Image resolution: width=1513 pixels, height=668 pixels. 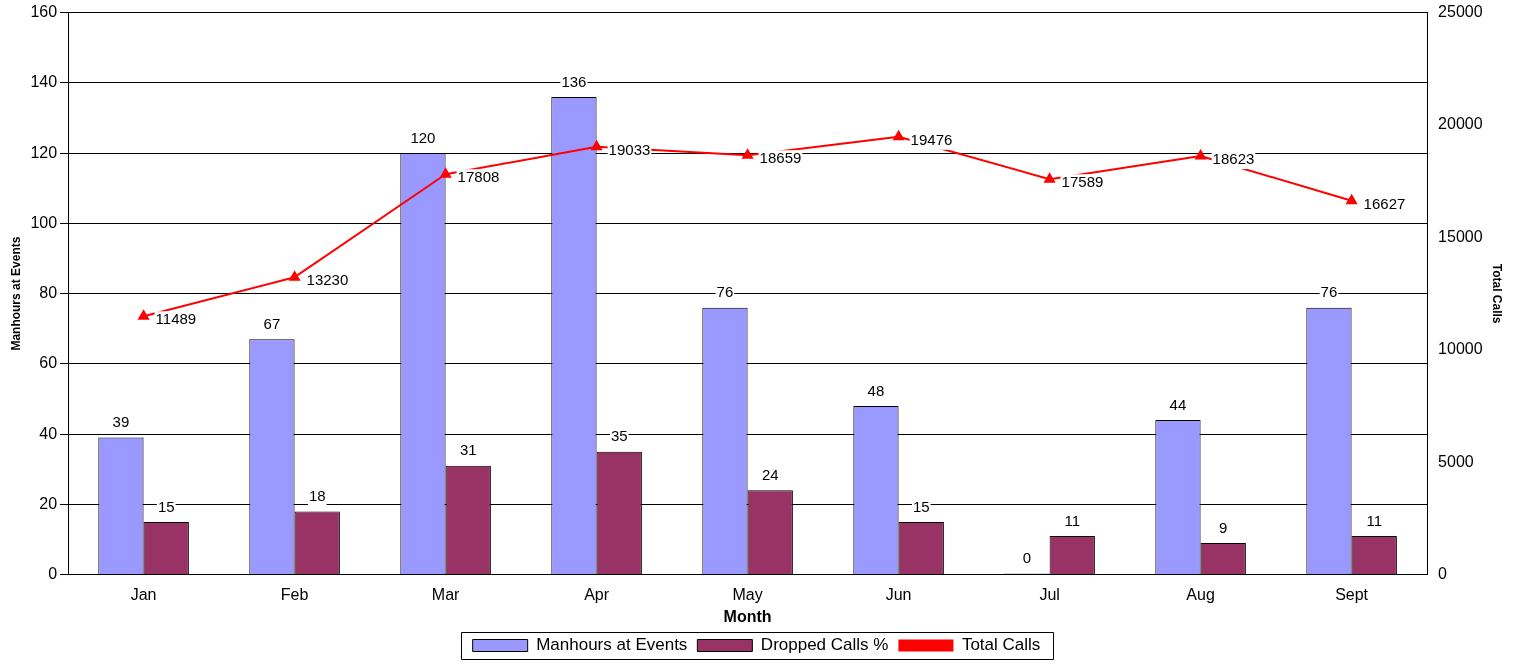 I want to click on y2-tick-label: 15000, so click(x=1460, y=236).